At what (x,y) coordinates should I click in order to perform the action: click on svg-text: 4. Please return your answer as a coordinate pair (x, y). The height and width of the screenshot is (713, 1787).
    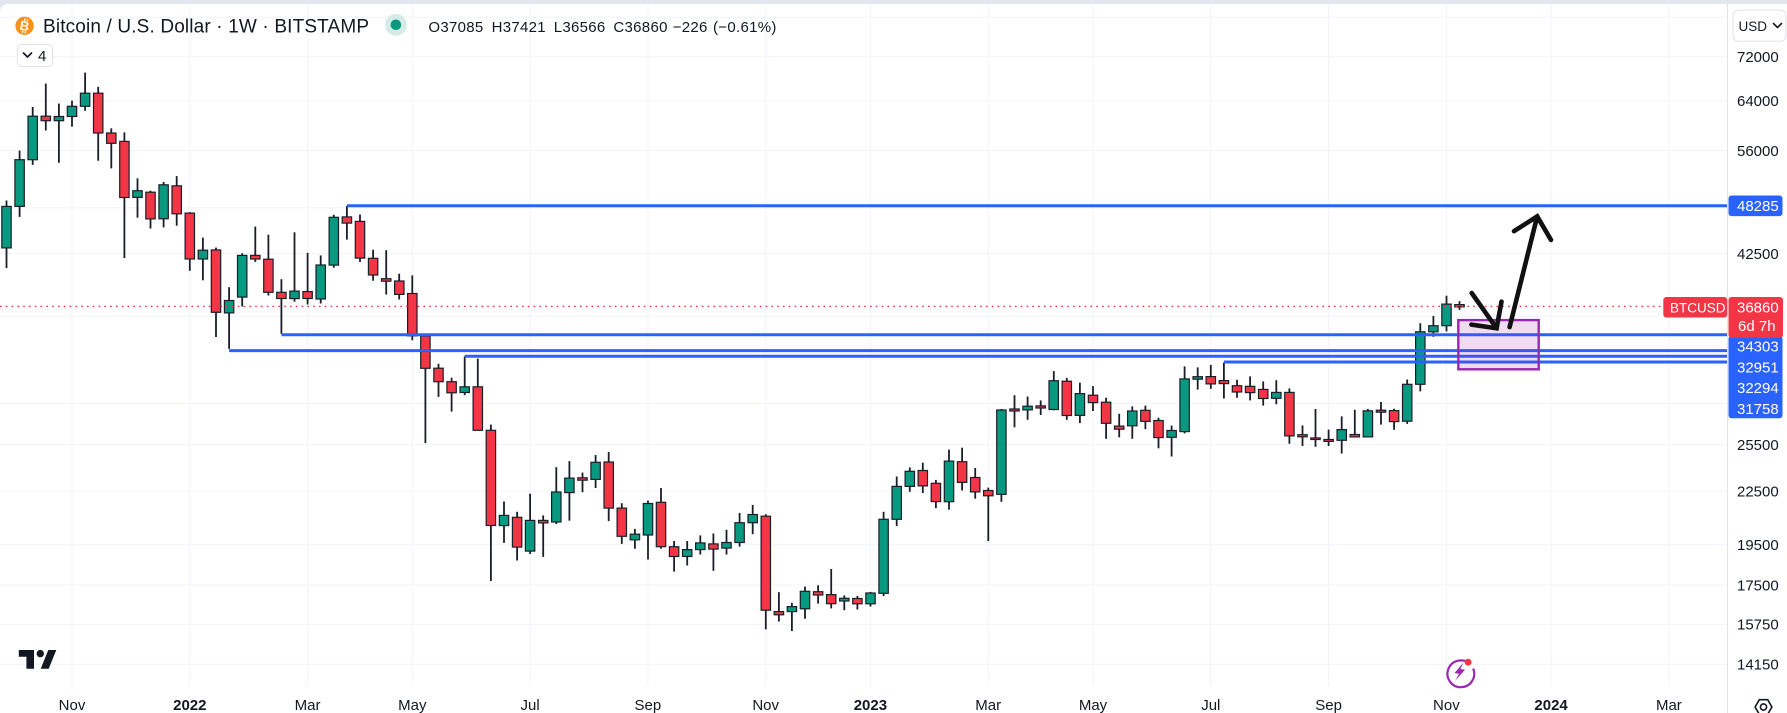
    Looking at the image, I should click on (42, 56).